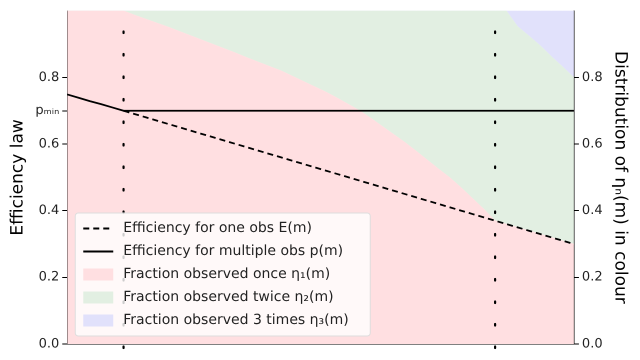 This screenshot has height=360, width=640. Describe the element at coordinates (49, 144) in the screenshot. I see `y-tick-label: 0.6` at that location.